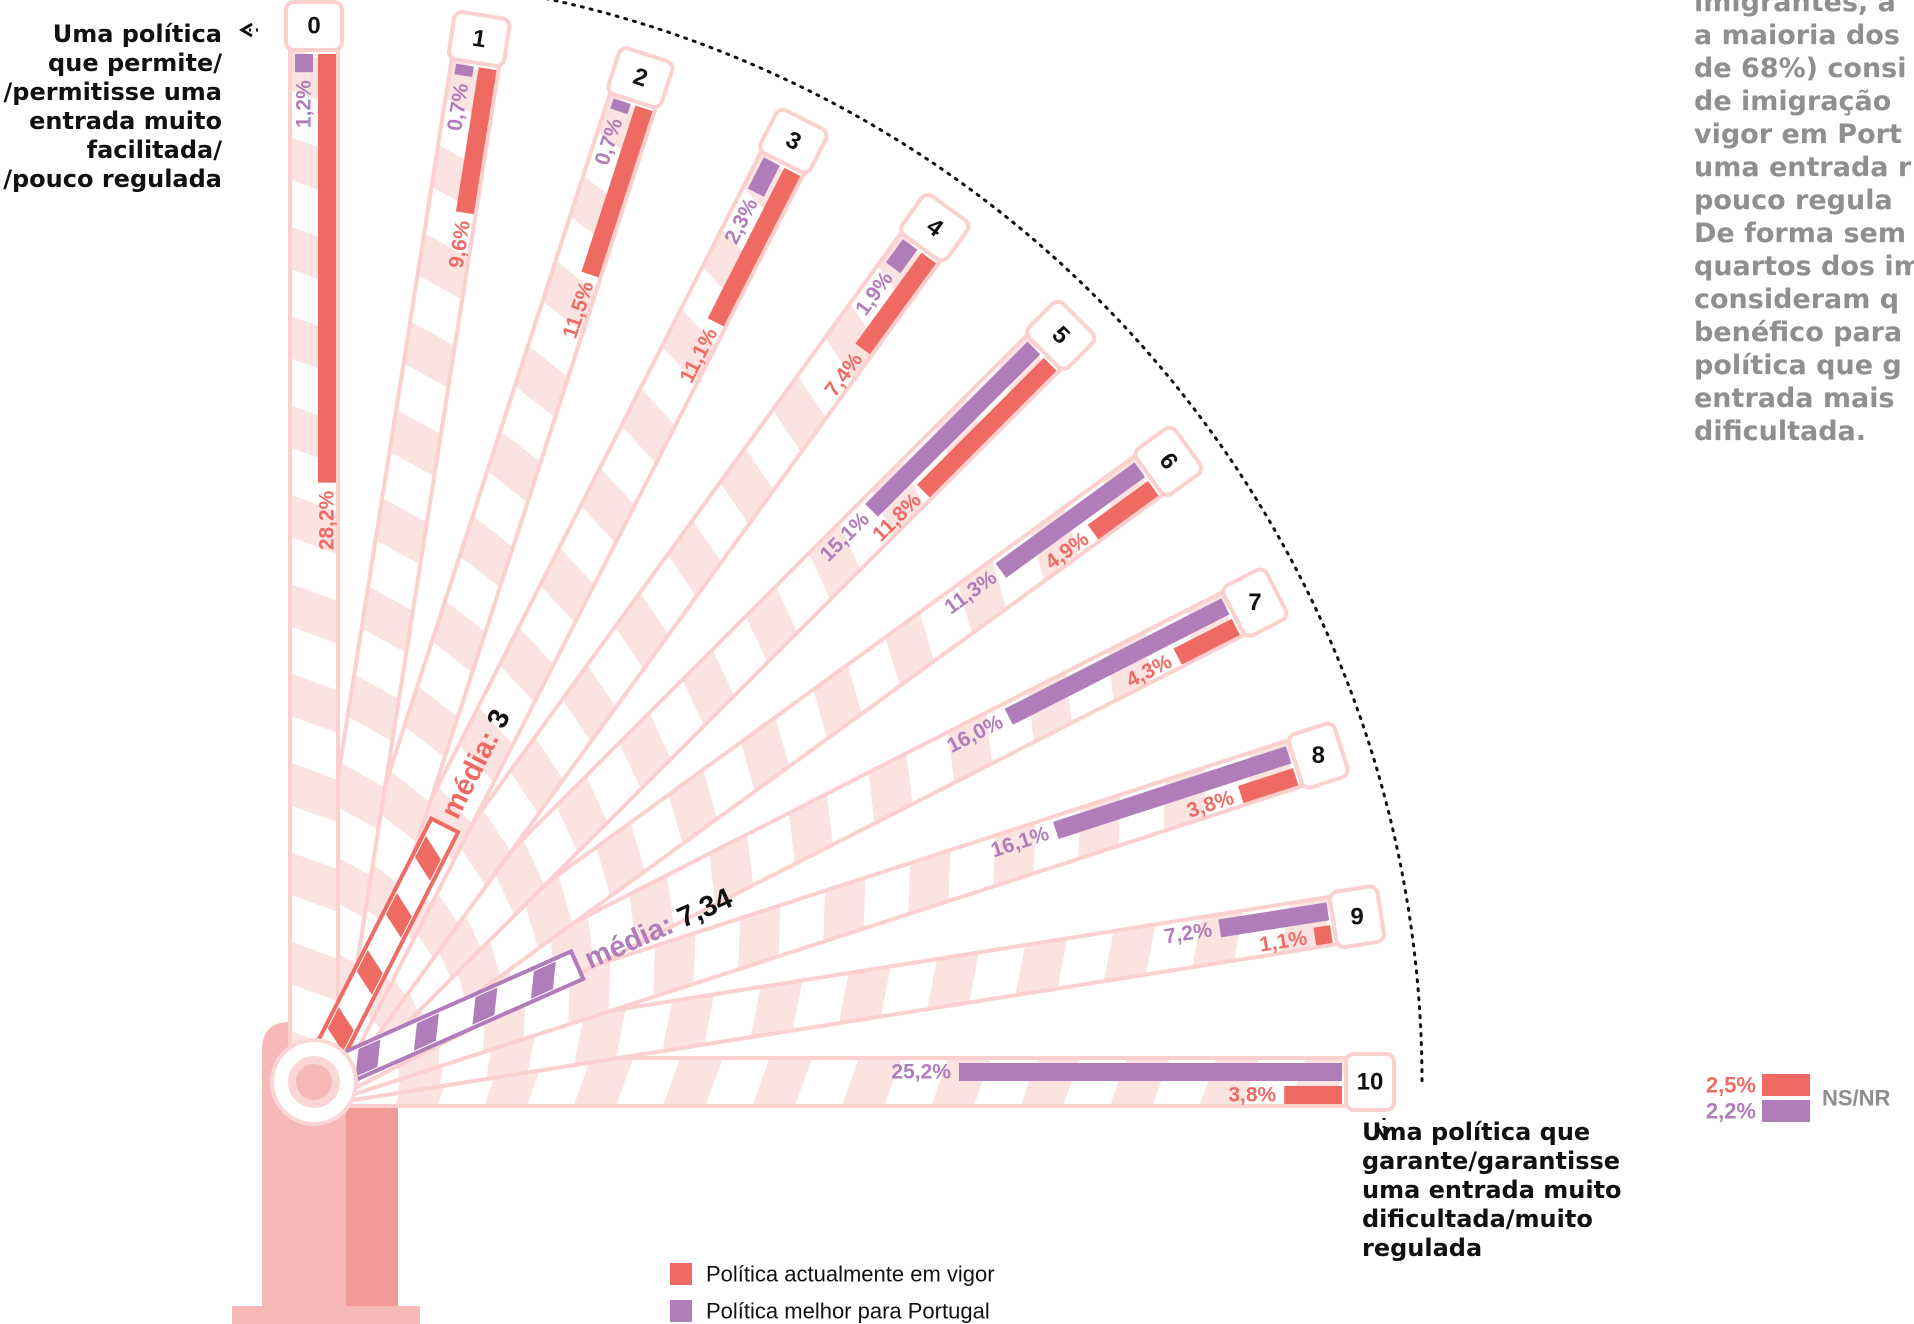  What do you see at coordinates (1731, 1111) in the screenshot?
I see `nsnr-value-better: 2,2%` at bounding box center [1731, 1111].